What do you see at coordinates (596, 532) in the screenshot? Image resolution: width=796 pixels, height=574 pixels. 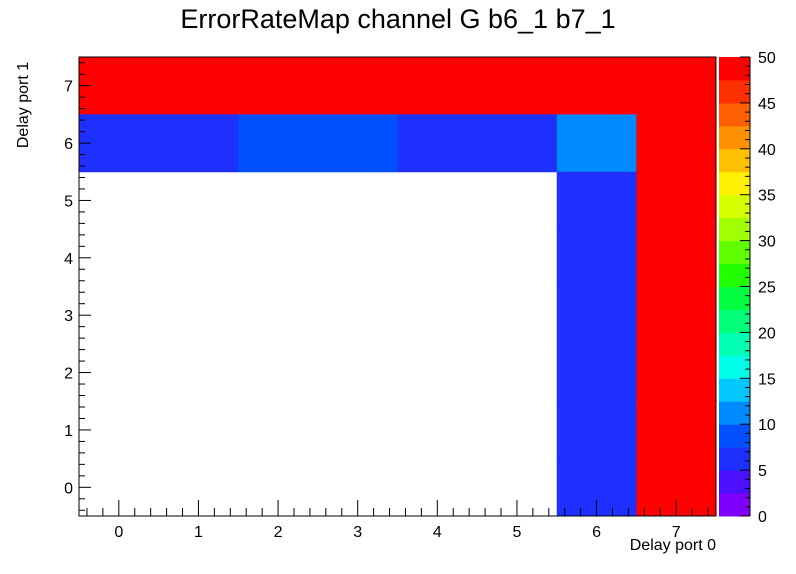 I see `x-tick-label: 6` at bounding box center [596, 532].